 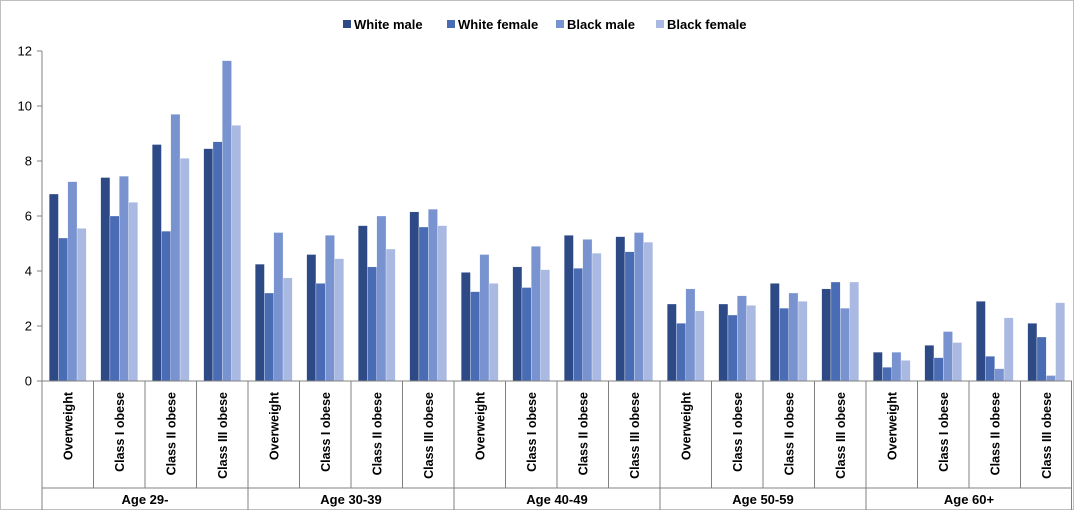 What do you see at coordinates (388, 24) in the screenshot?
I see `legend-label-1: White male` at bounding box center [388, 24].